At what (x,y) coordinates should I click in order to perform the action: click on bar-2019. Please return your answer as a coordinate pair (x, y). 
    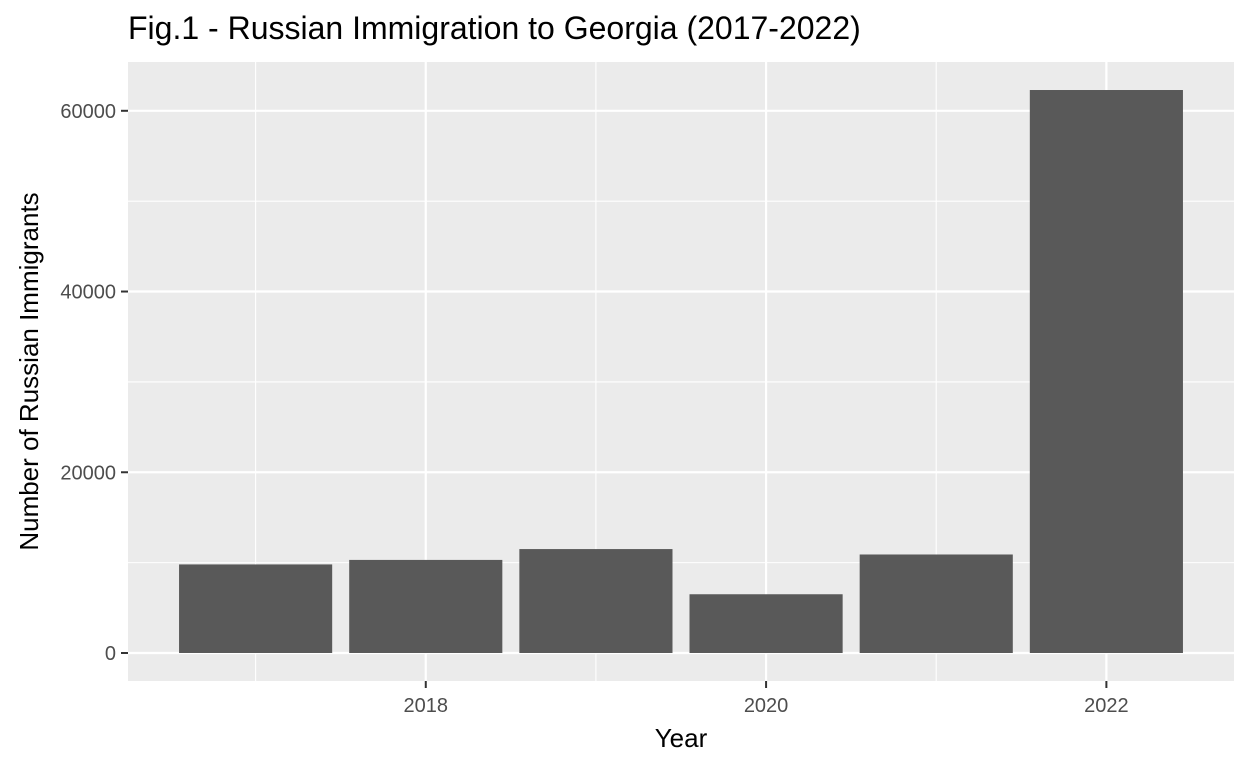
    Looking at the image, I should click on (596, 601).